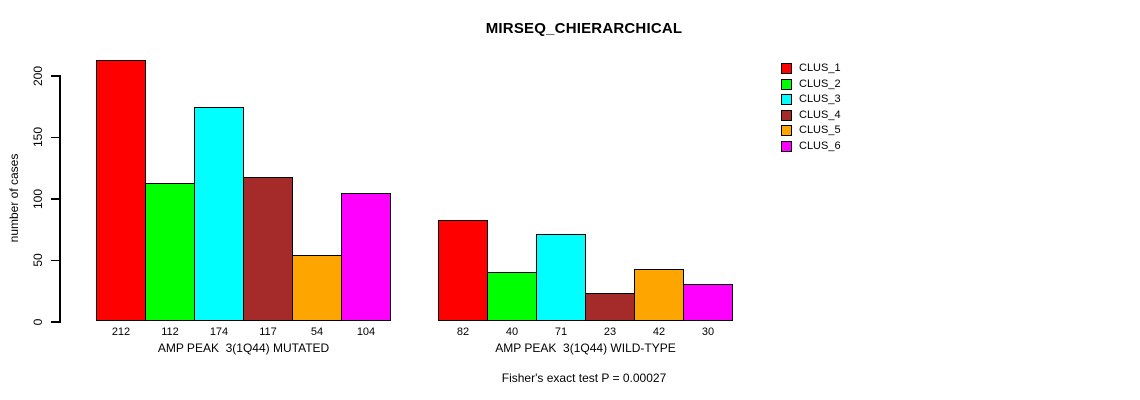 Image resolution: width=1140 pixels, height=400 pixels. What do you see at coordinates (820, 130) in the screenshot?
I see `legend-label: CLUS_5` at bounding box center [820, 130].